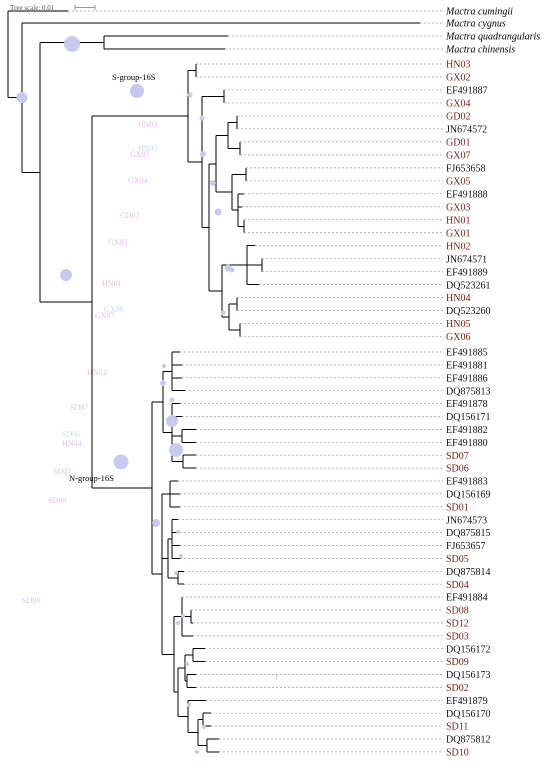  I want to click on tip-label: EF491886, so click(467, 378).